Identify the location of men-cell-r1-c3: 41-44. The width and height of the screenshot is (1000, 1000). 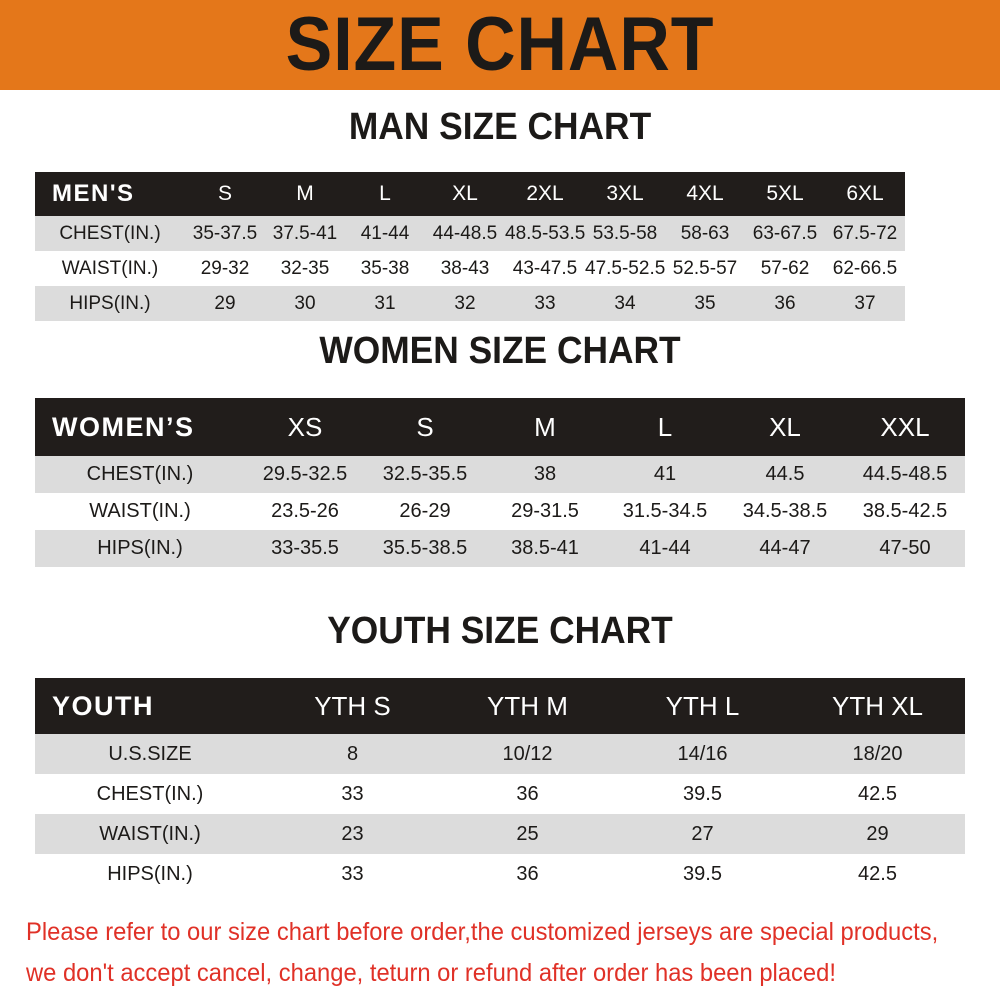
(385, 233).